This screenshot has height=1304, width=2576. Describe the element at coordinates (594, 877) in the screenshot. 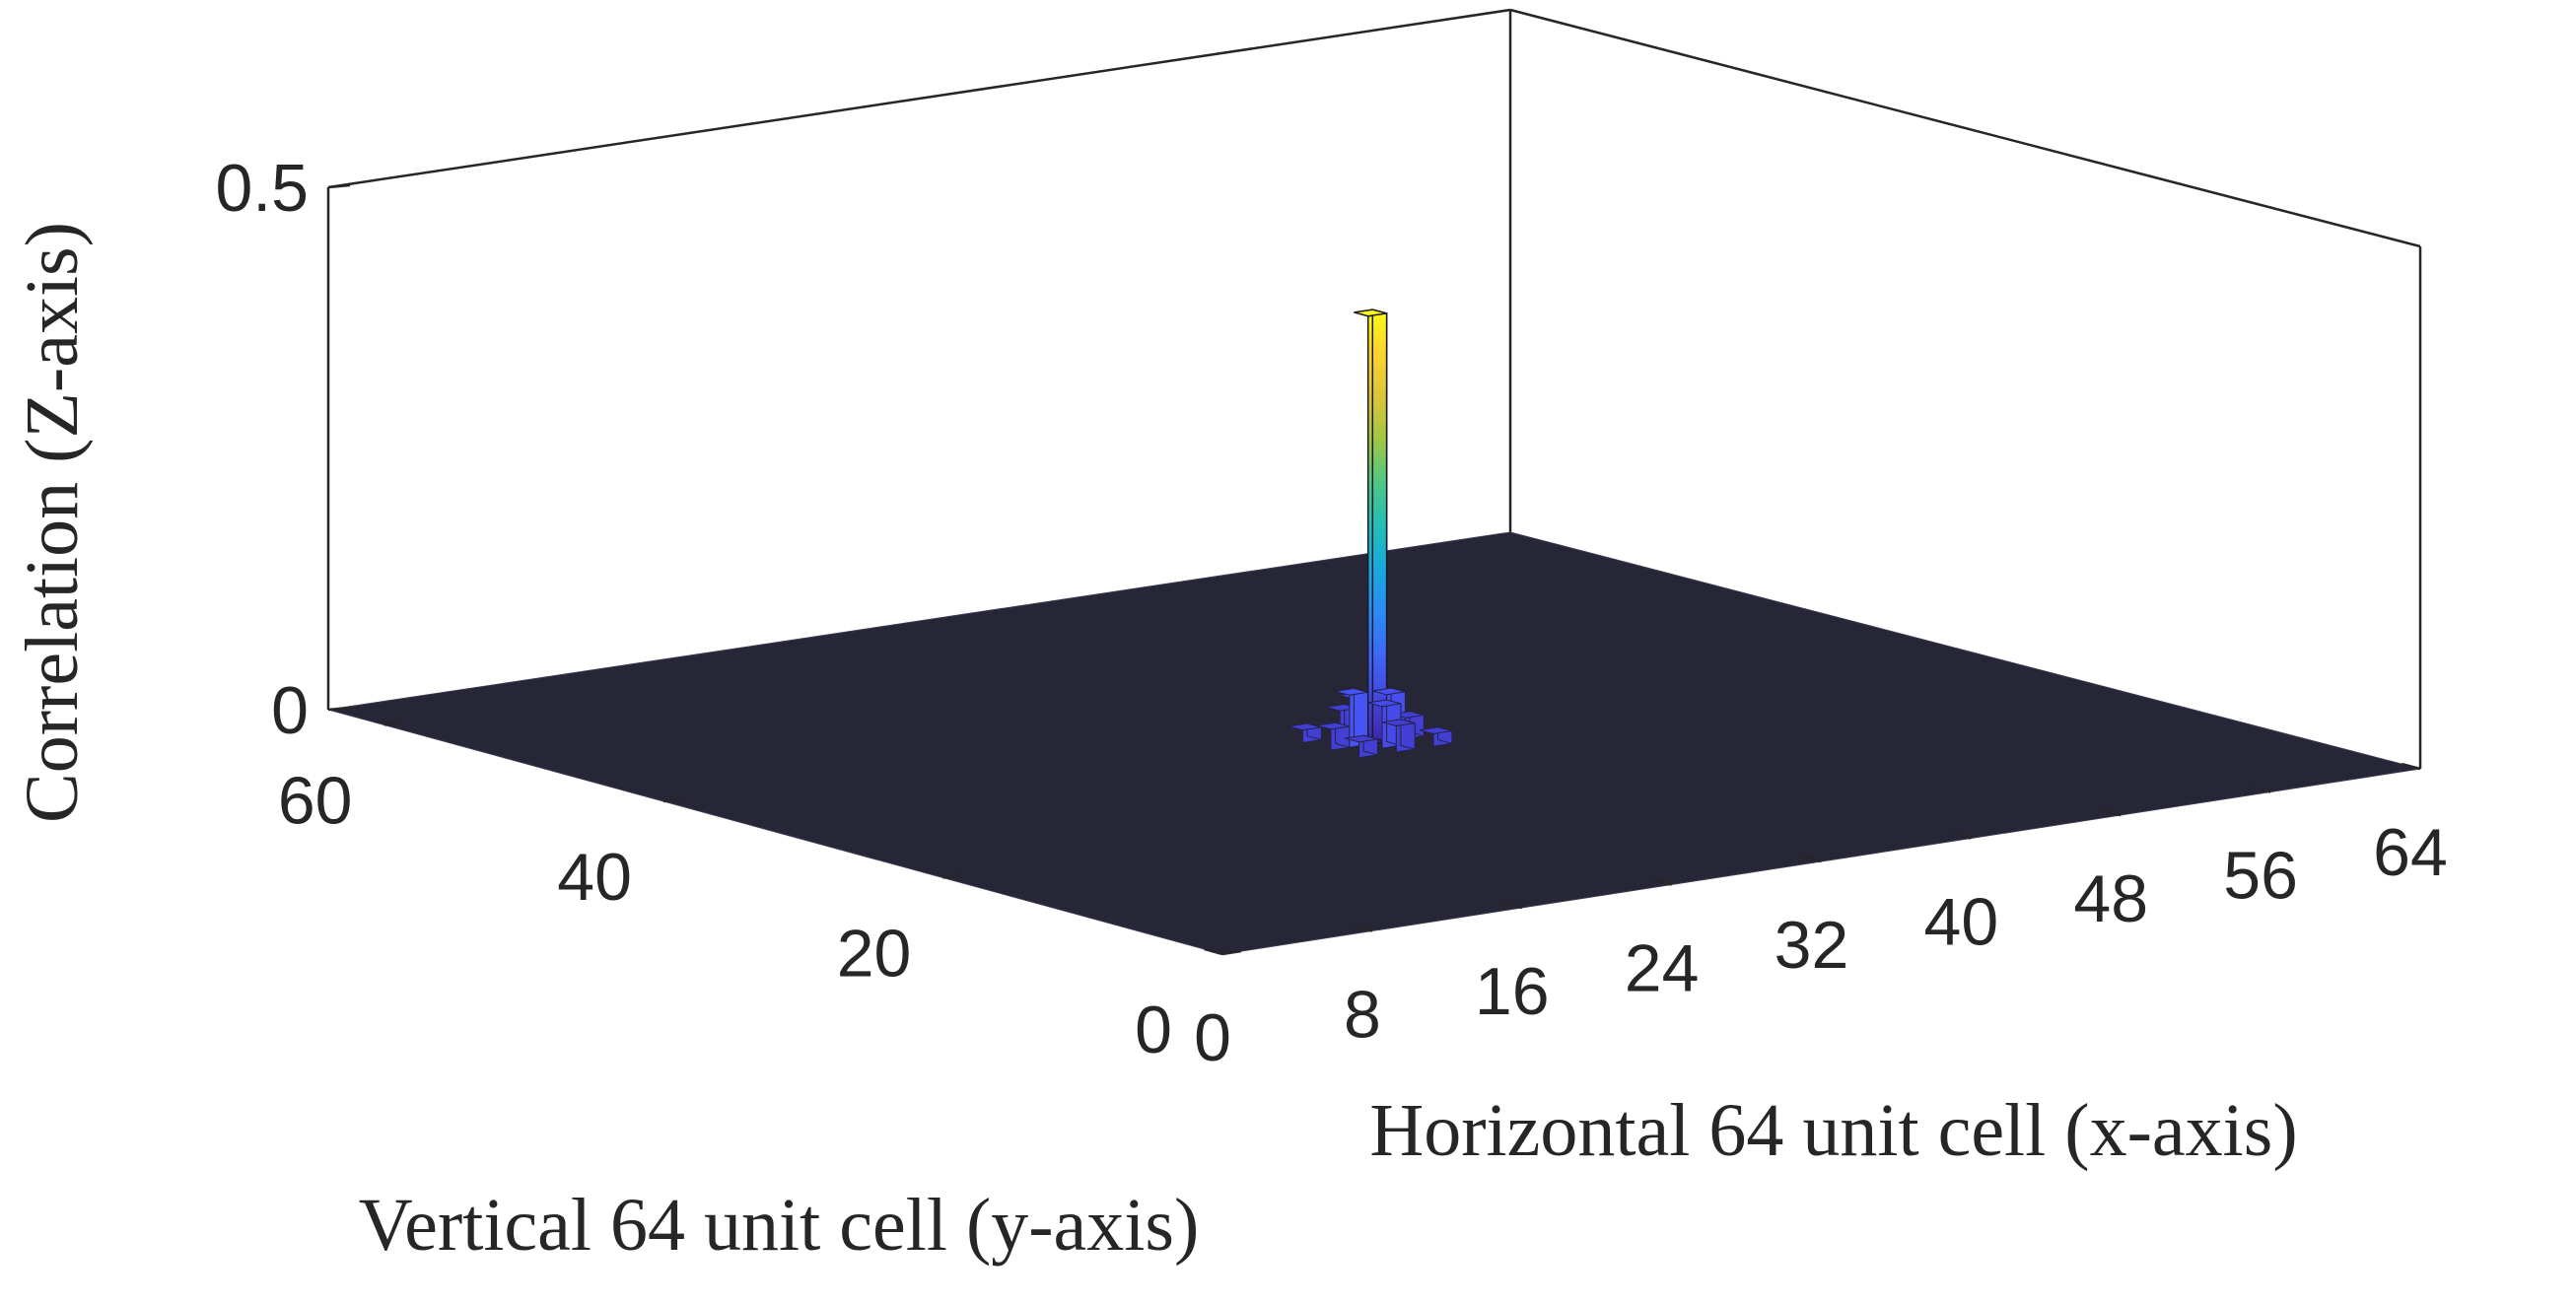

I see `y-tick-label: 40` at that location.